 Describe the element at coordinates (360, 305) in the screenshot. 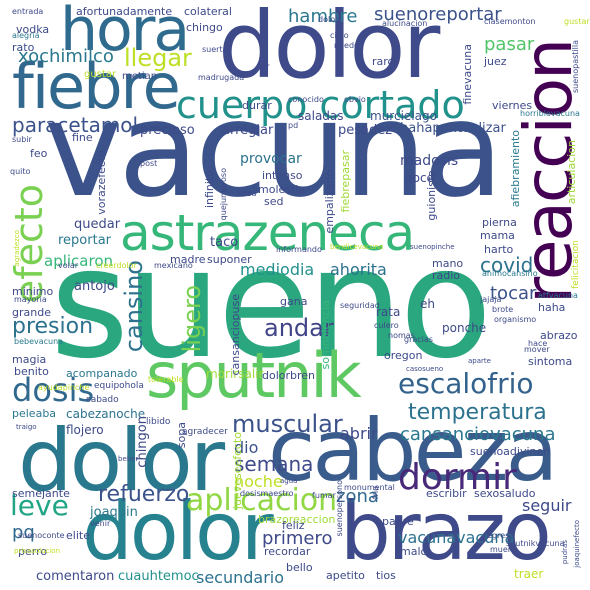

I see `word-seguridad: seguridad` at that location.